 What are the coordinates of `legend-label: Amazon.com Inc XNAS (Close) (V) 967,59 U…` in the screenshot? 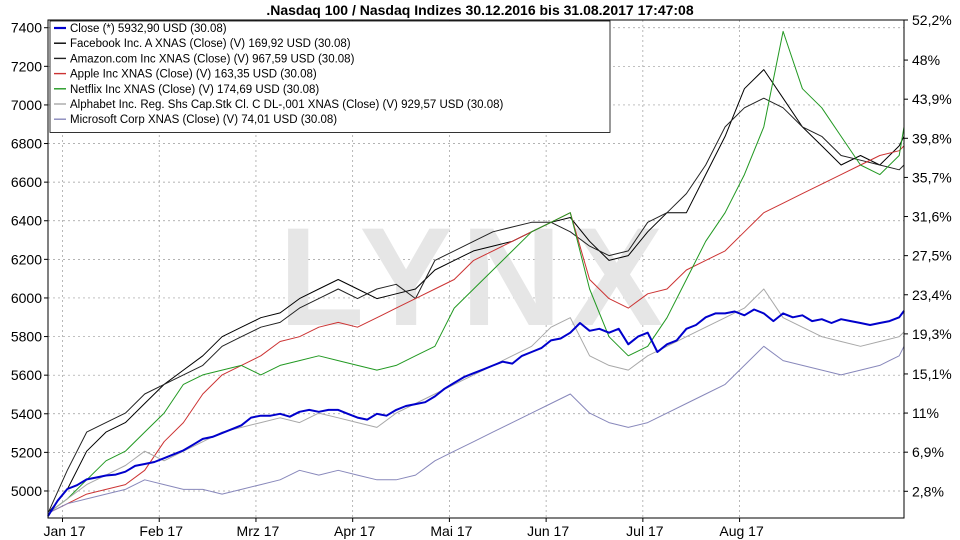 It's located at (212, 59).